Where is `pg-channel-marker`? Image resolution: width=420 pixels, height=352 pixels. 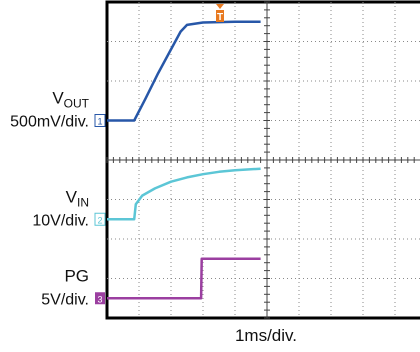 pg-channel-marker is located at coordinates (100, 298).